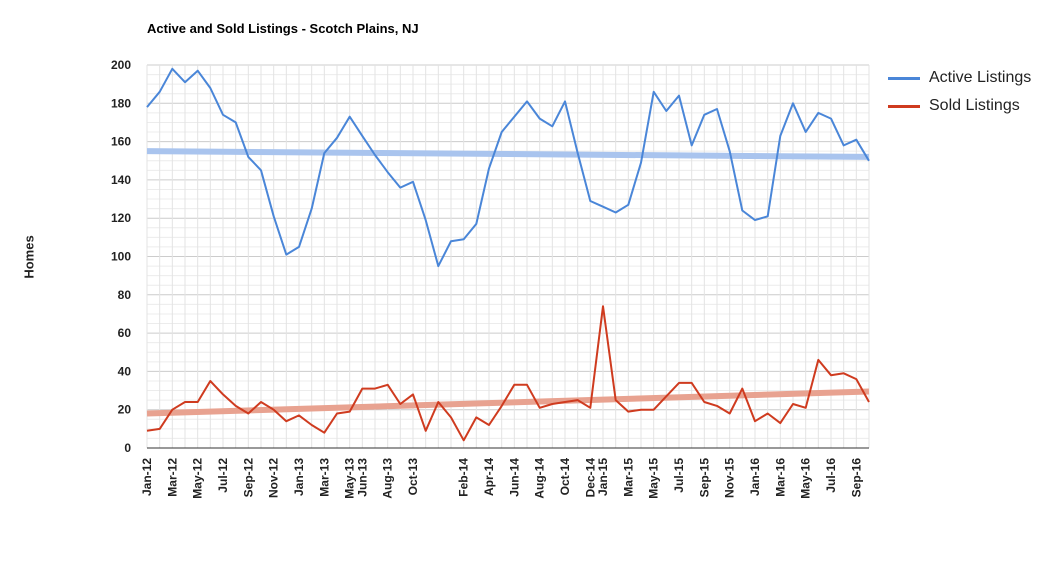 The height and width of the screenshot is (561, 1060). I want to click on x-tick-label: Jul-15, so click(679, 475).